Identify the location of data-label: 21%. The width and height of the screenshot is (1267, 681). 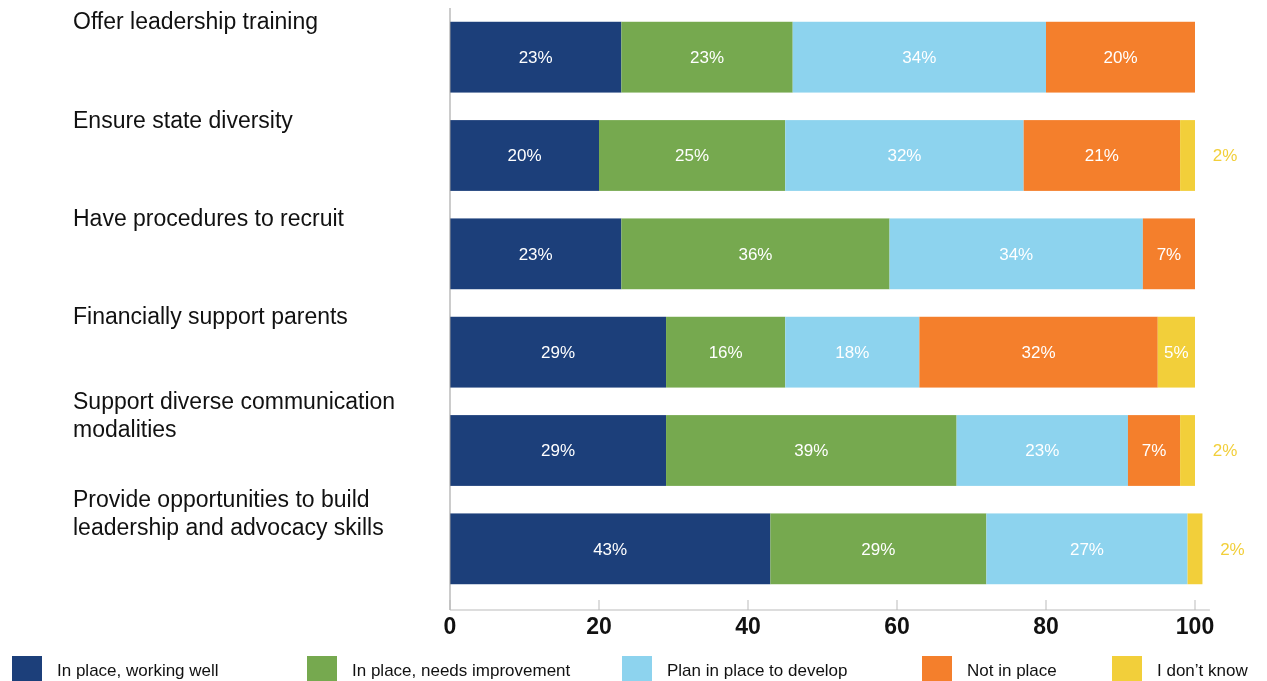
(1101, 156).